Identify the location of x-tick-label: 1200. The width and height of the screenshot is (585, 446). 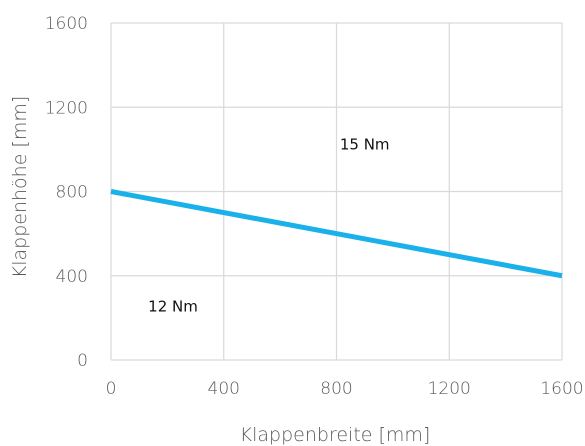
(449, 389).